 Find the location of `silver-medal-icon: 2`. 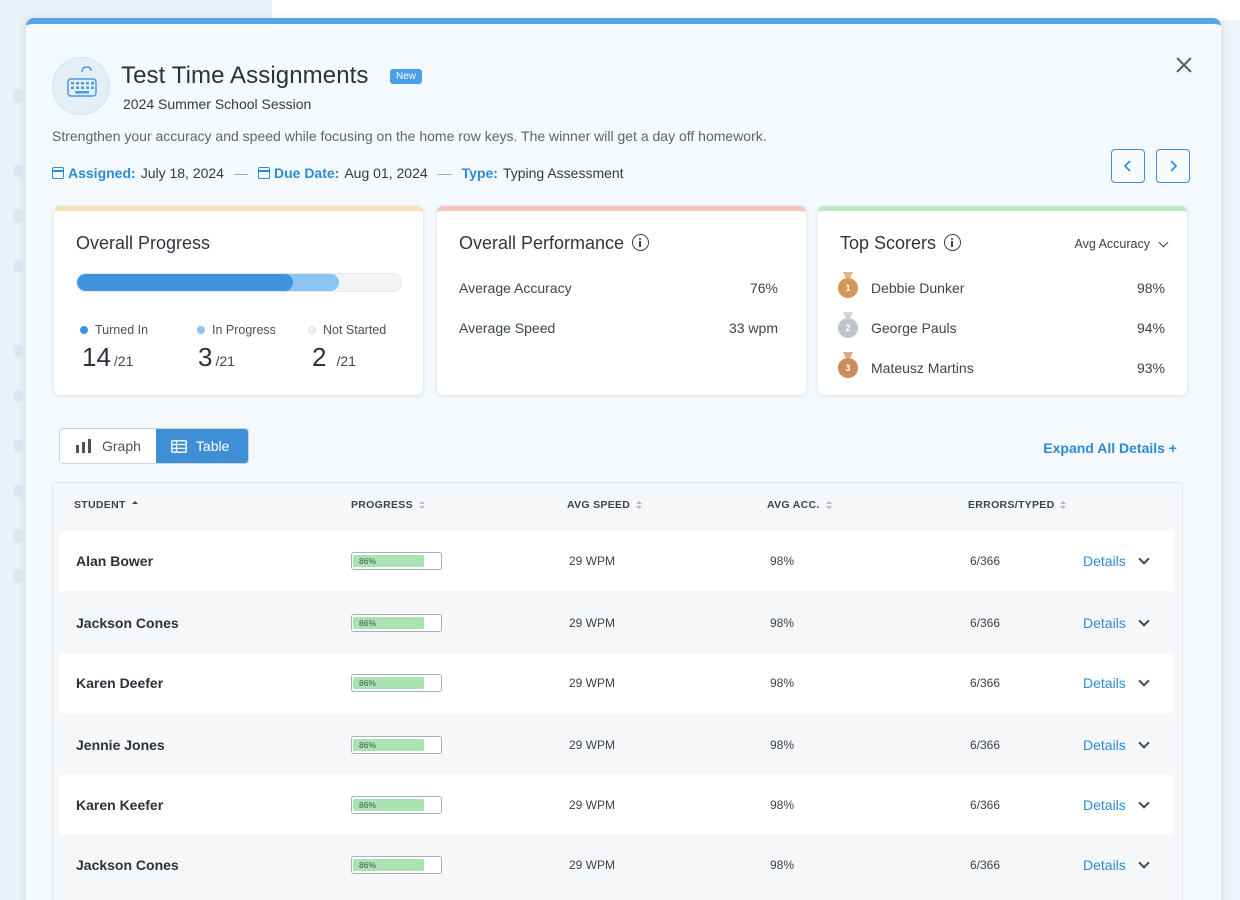

silver-medal-icon: 2 is located at coordinates (848, 328).